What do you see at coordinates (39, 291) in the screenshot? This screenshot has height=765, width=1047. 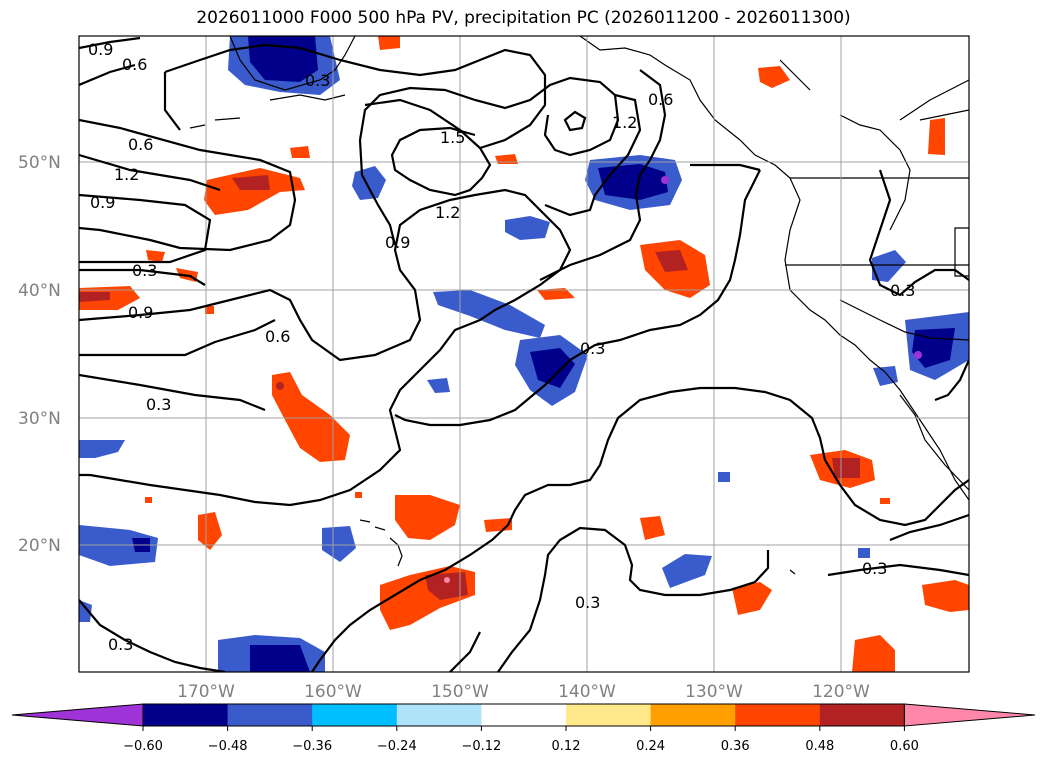 I see `lat-label-40n: 40°N` at bounding box center [39, 291].